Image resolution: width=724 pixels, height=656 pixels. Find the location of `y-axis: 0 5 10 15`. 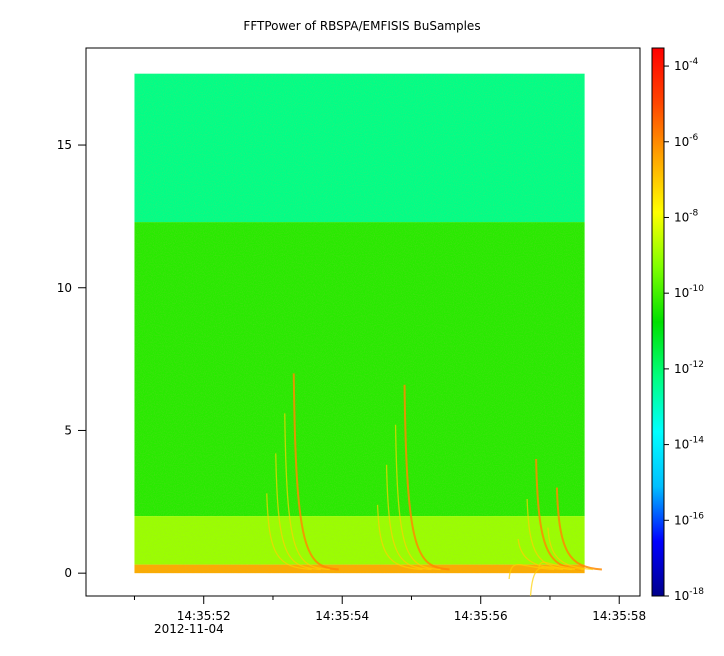

y-axis: 0 5 10 15 is located at coordinates (71, 359).